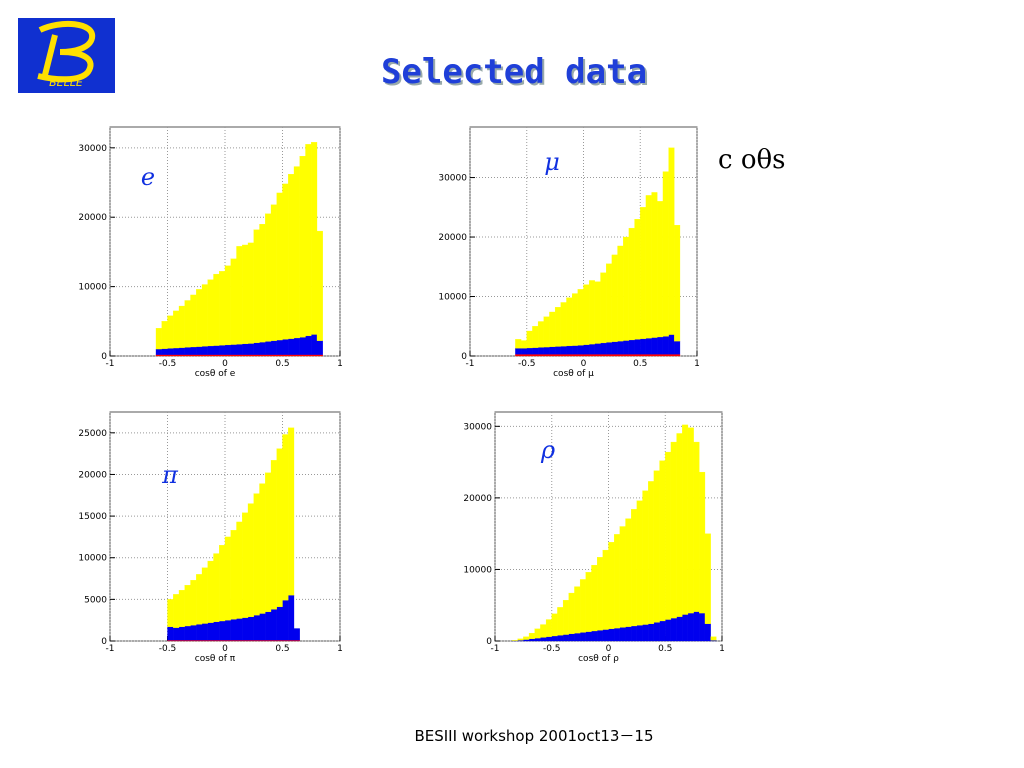  What do you see at coordinates (598, 659) in the screenshot?
I see `x-axis-label: cosθ of ρ` at bounding box center [598, 659].